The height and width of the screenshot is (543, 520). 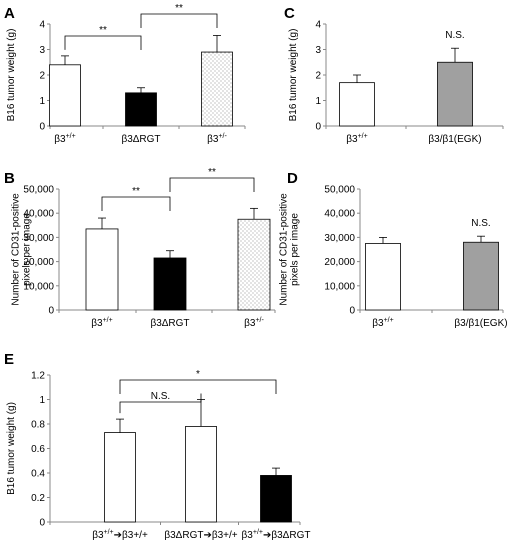 I want to click on panel-letter: B, so click(x=9, y=178).